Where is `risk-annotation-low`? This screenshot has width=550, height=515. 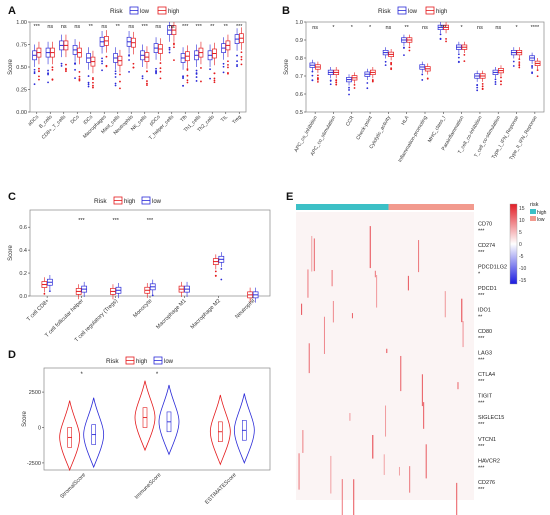 risk-annotation-low is located at coordinates (431, 207).